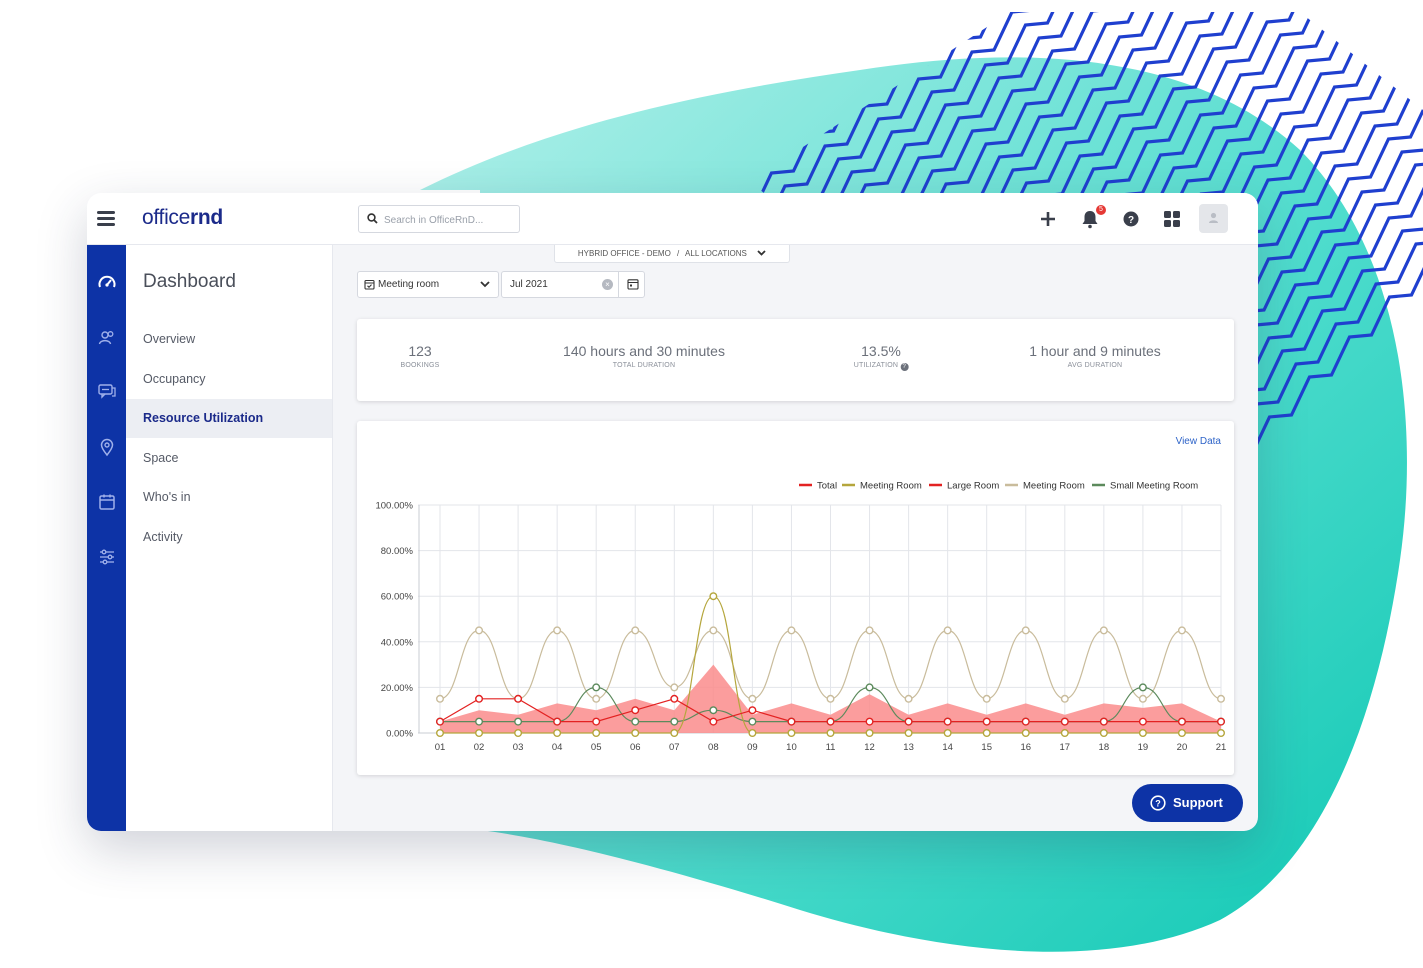  I want to click on sidebar-item-activity: Activity, so click(229, 537).